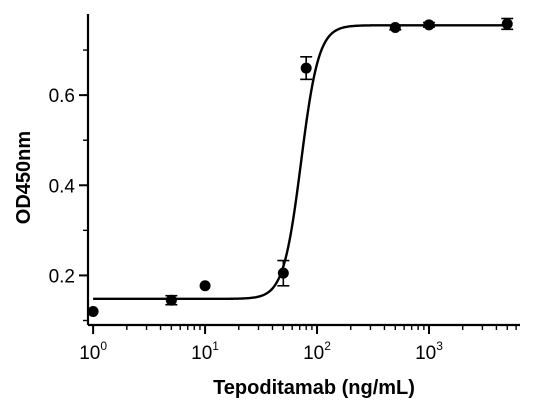 Image resolution: width=536 pixels, height=411 pixels. I want to click on x-tick-label: 10³, so click(429, 351).